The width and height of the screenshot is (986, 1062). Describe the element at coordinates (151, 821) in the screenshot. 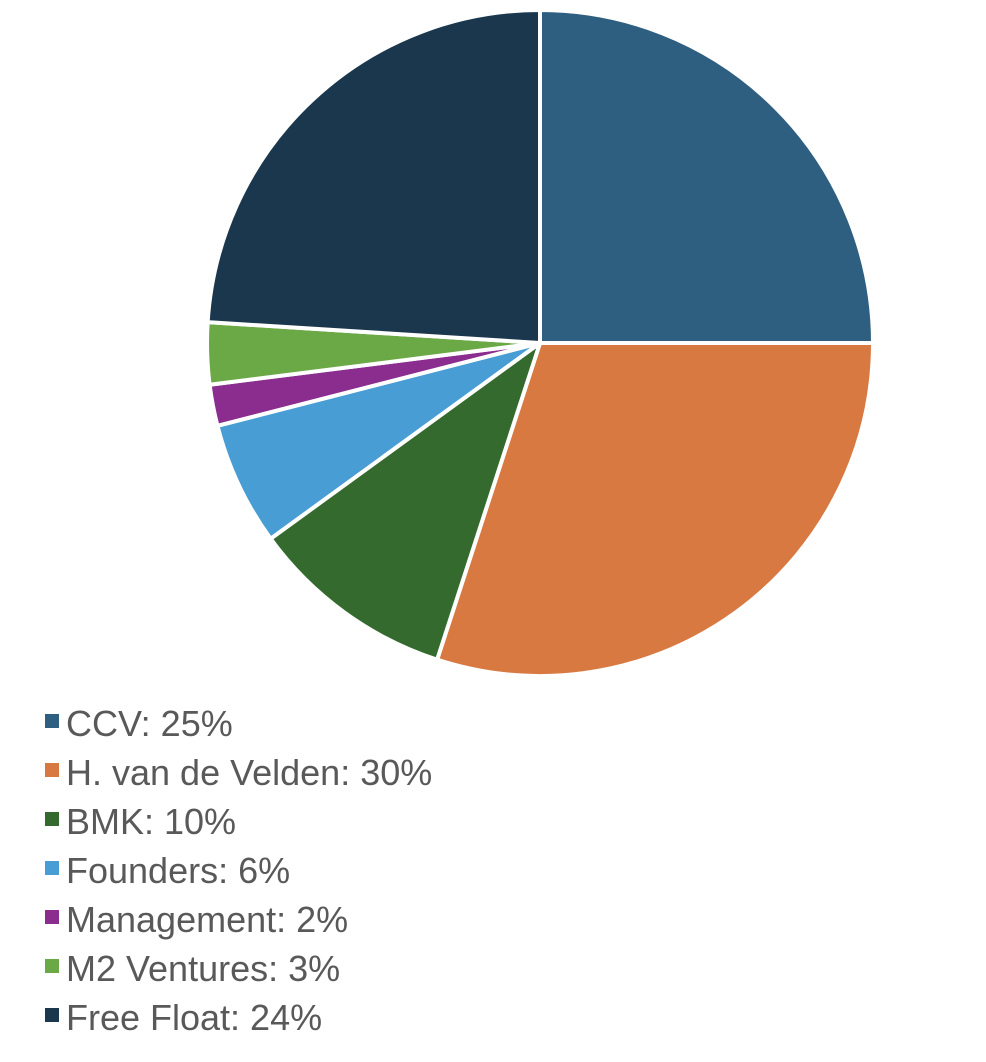

I see `legend-label: BMK: 10%` at that location.